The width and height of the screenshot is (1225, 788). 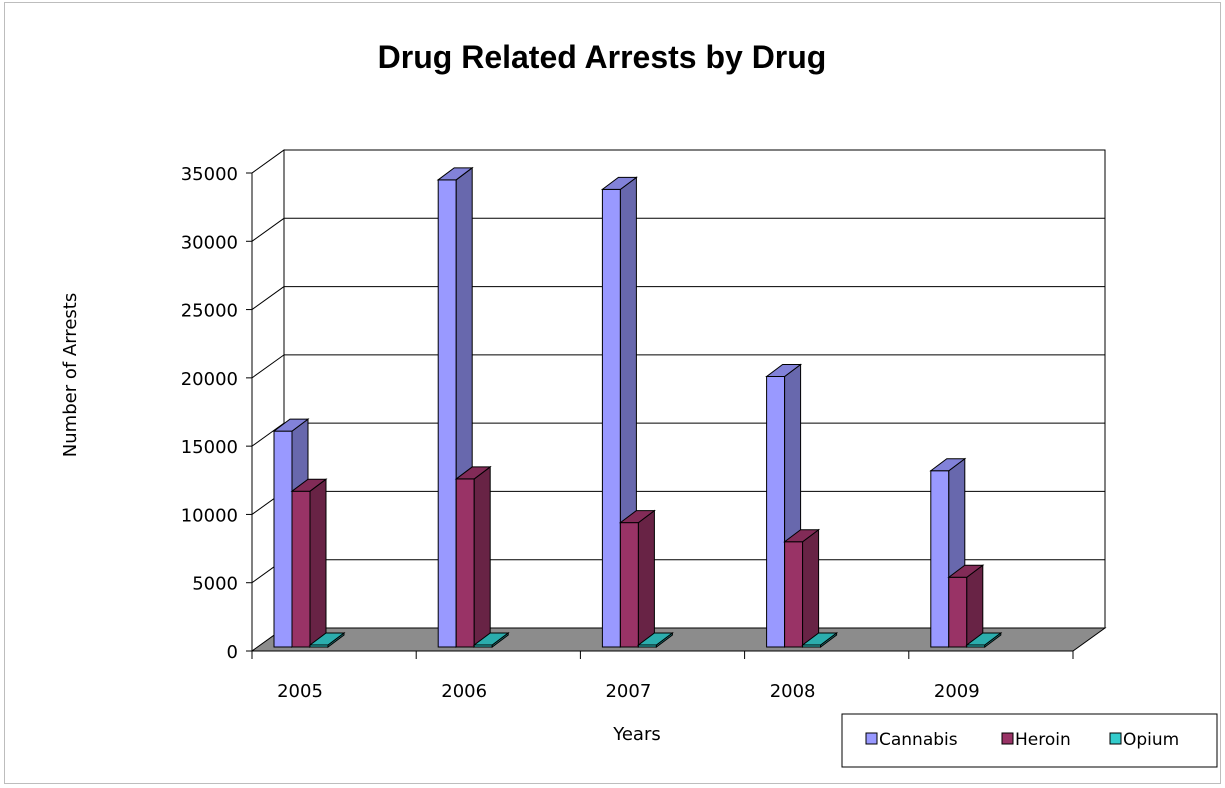 I want to click on x-tick-label: 2007, so click(x=628, y=691).